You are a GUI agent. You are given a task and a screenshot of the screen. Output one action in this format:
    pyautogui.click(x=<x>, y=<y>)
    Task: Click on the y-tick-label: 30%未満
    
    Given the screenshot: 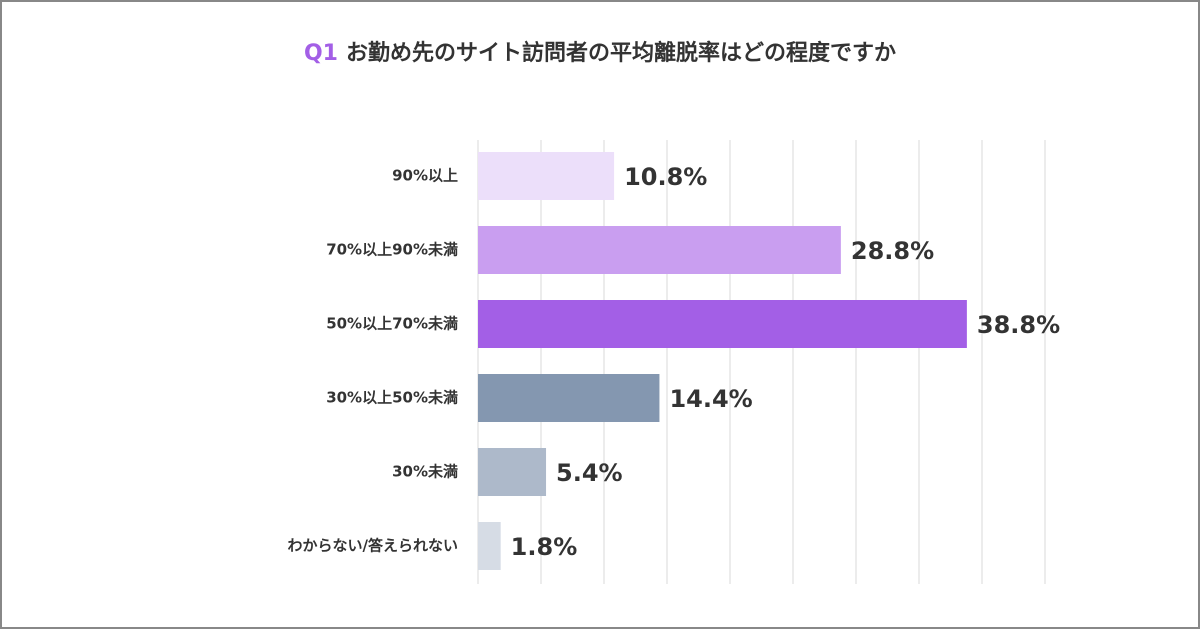 What is the action you would take?
    pyautogui.click(x=425, y=472)
    